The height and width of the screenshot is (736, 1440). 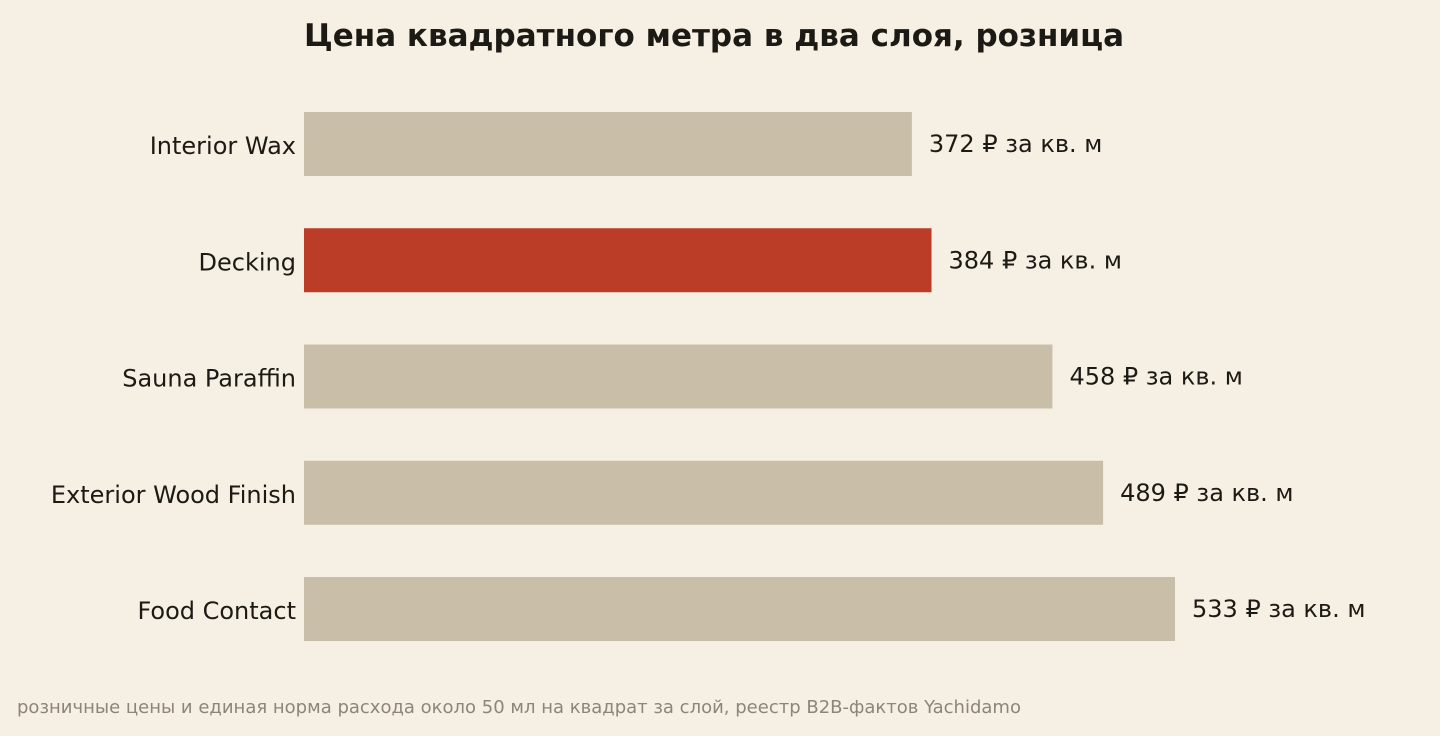 What do you see at coordinates (1155, 377) in the screenshot?
I see `value-label: 458 ₽ за кв. м` at bounding box center [1155, 377].